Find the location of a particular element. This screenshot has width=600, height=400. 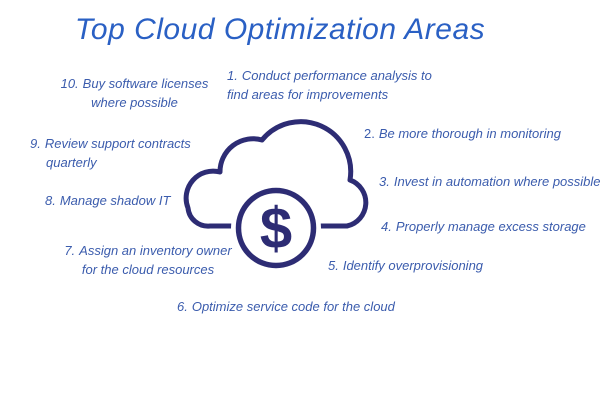

item-6: 6. Optimize service code for the cloud is located at coordinates (286, 306).